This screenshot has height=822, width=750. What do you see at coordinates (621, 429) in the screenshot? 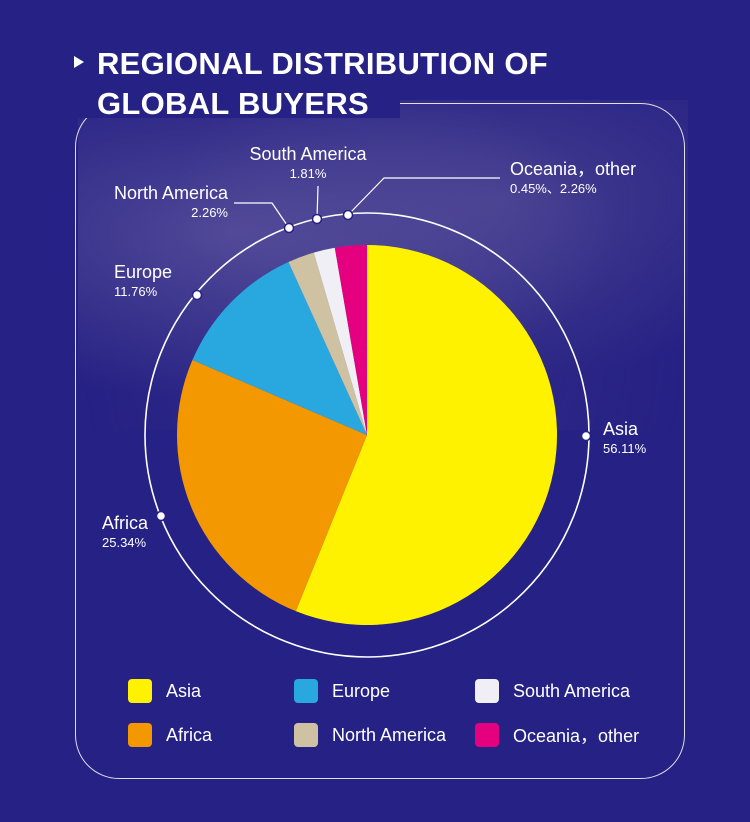
I see `slice-label-name: Asia` at bounding box center [621, 429].